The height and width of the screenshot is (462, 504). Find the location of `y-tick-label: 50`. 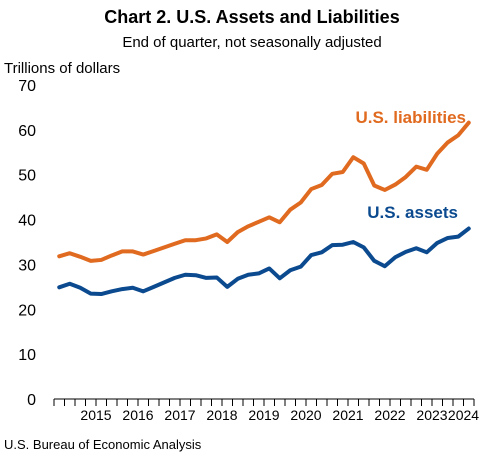

y-tick-label: 50 is located at coordinates (27, 176).